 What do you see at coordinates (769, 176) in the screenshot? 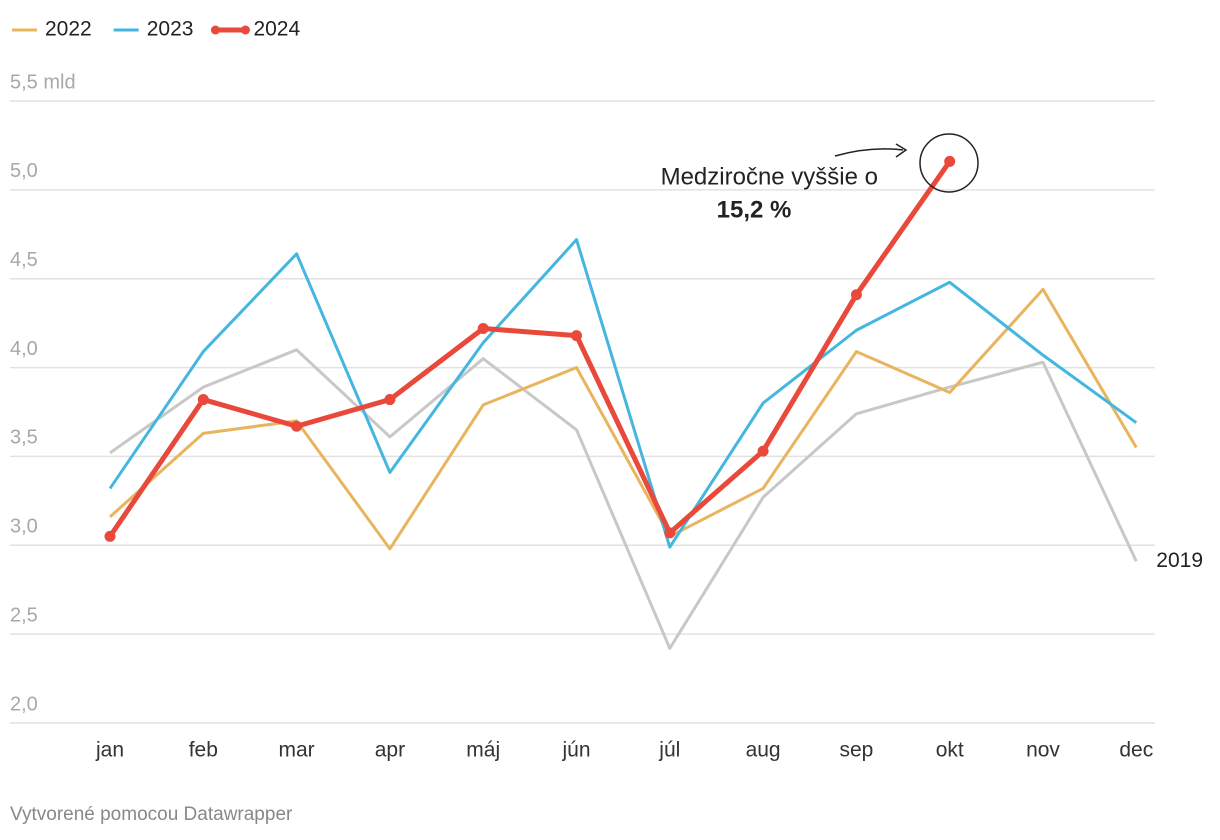
I see `annotation-text: Medziročne vyššie o` at bounding box center [769, 176].